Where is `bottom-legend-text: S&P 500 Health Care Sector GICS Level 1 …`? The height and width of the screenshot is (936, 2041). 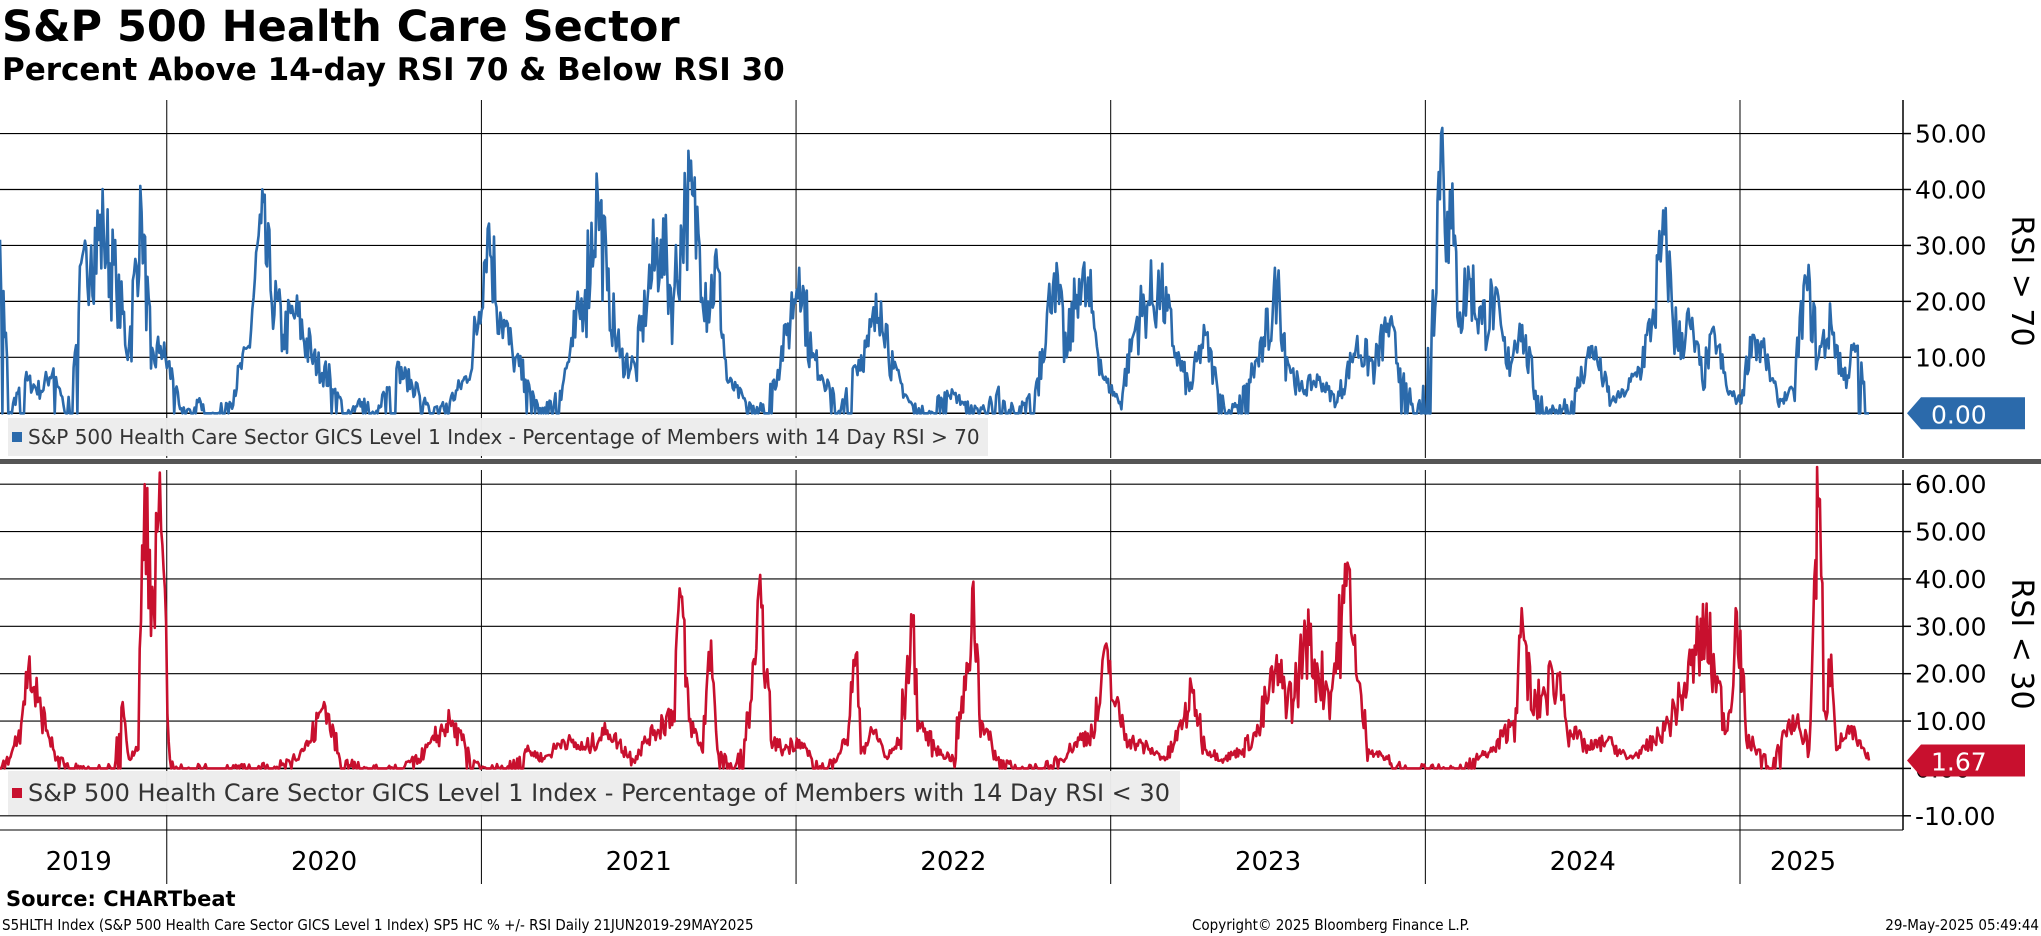
bottom-legend-text: S&P 500 Health Care Sector GICS Level 1 … is located at coordinates (599, 793).